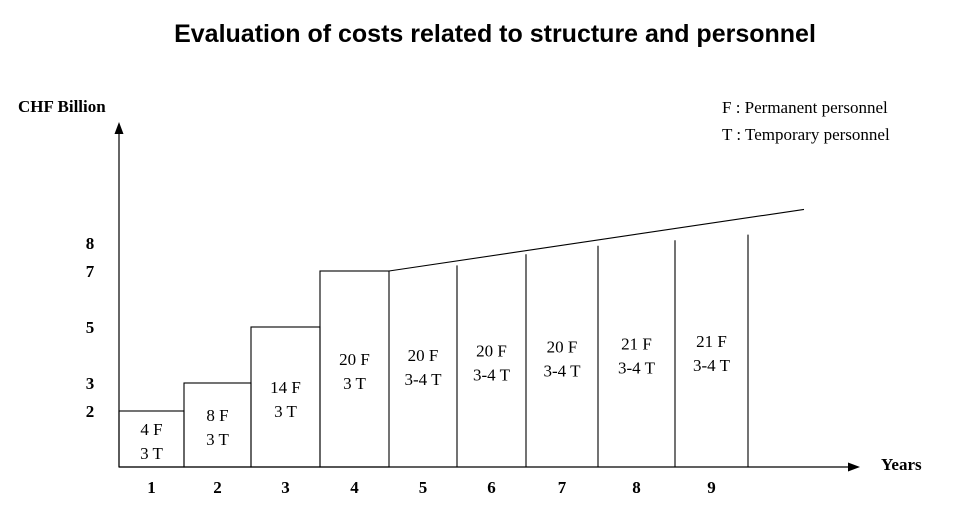  What do you see at coordinates (562, 487) in the screenshot?
I see `x-tick-label: 7` at bounding box center [562, 487].